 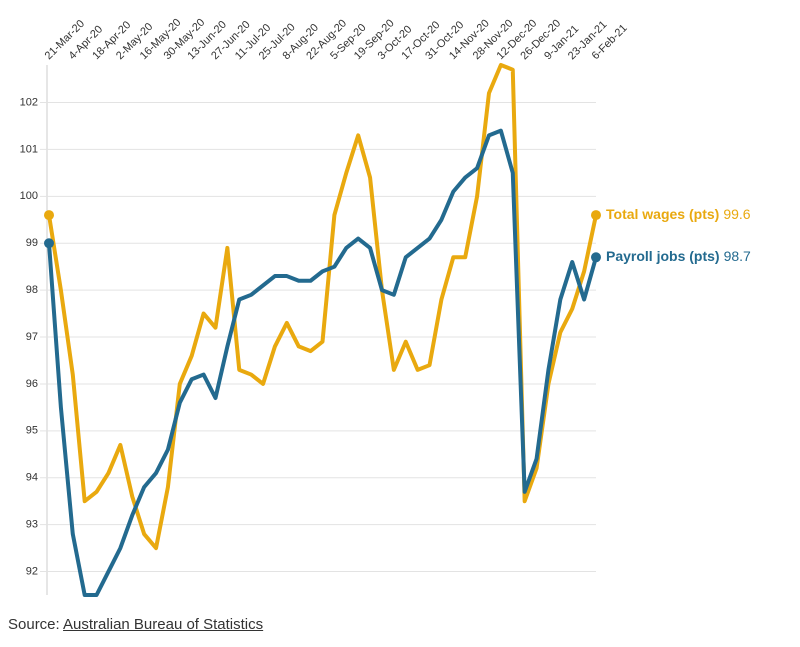 I want to click on y-tick-label: 95, so click(x=32, y=431).